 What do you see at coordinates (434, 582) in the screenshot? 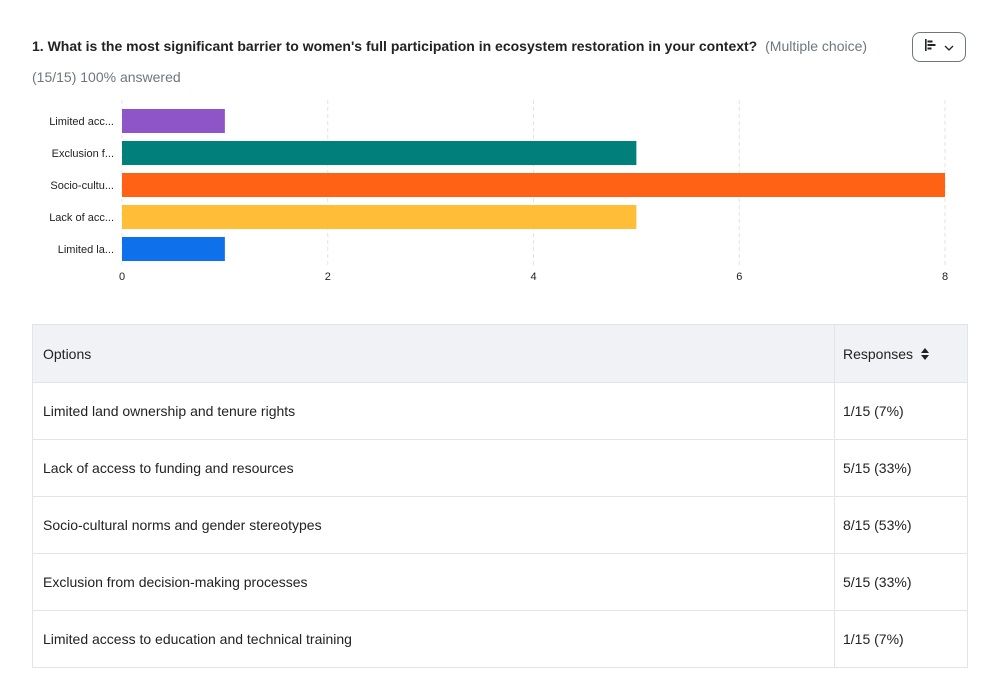
I see `option-cell: Exclusion from decision-making processes` at bounding box center [434, 582].